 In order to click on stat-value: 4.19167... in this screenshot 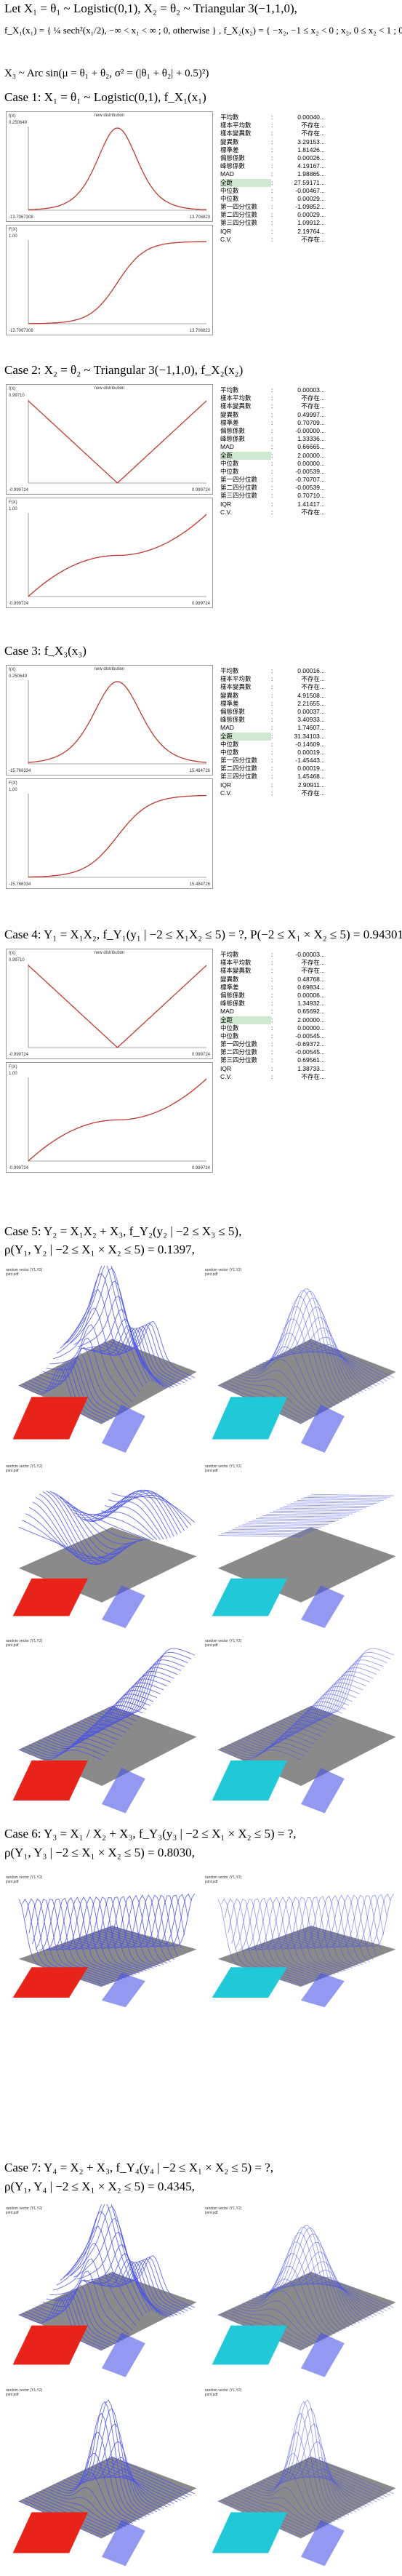, I will do `click(311, 166)`.